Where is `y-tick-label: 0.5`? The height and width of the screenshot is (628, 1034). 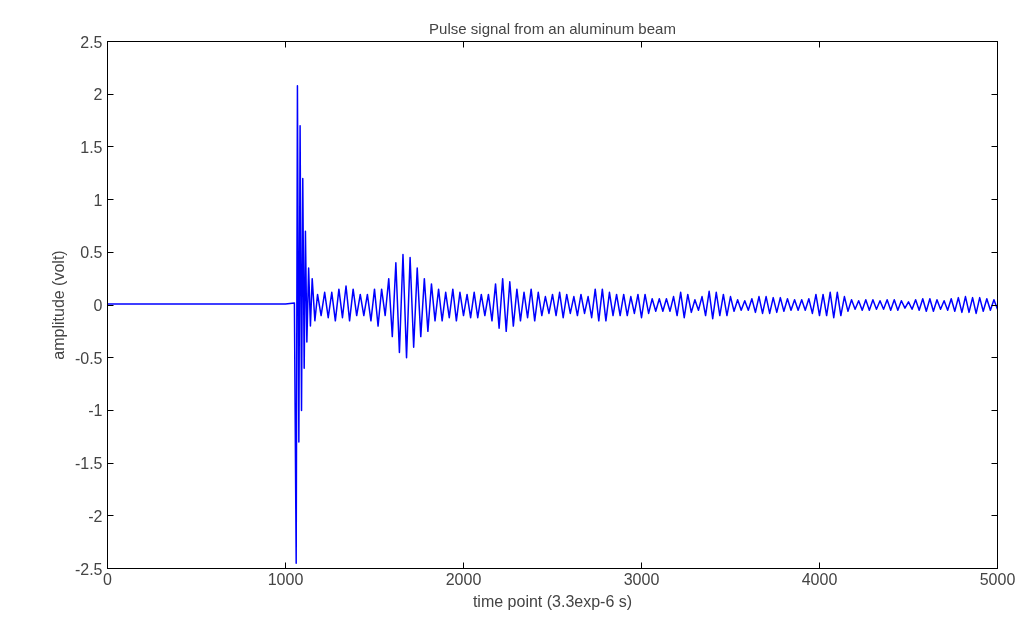 y-tick-label: 0.5 is located at coordinates (91, 253).